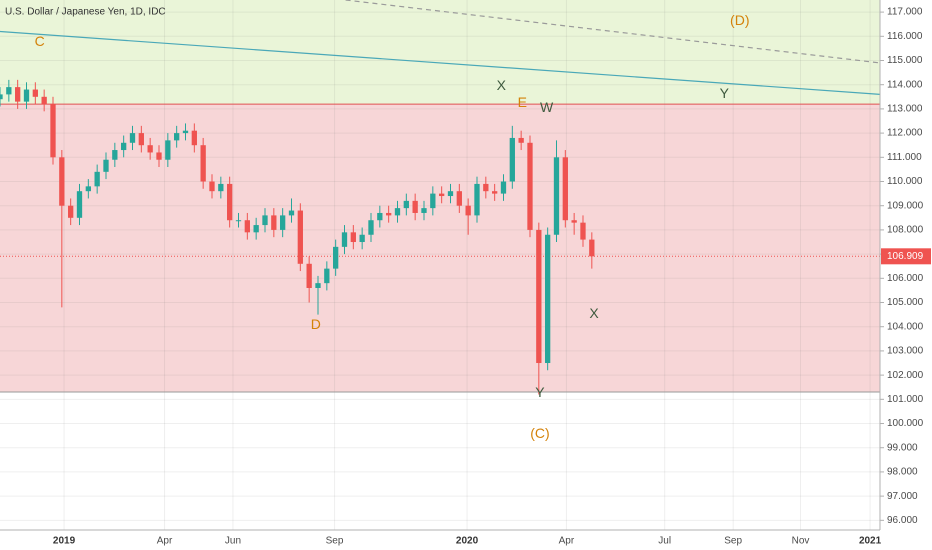 This screenshot has height=550, width=932. What do you see at coordinates (801, 541) in the screenshot?
I see `x-tick-label: Nov` at bounding box center [801, 541].